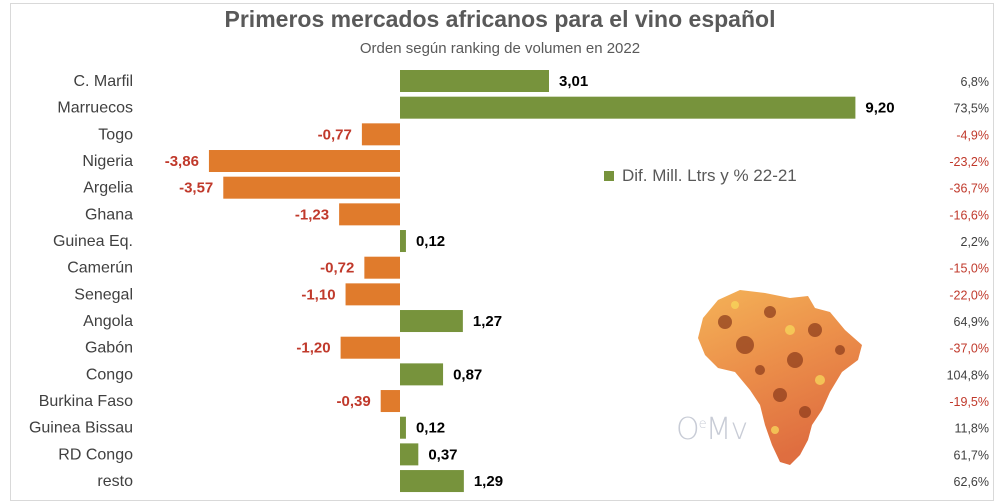 The image size is (1000, 504). I want to click on category-label: Marruecos, so click(95, 108).